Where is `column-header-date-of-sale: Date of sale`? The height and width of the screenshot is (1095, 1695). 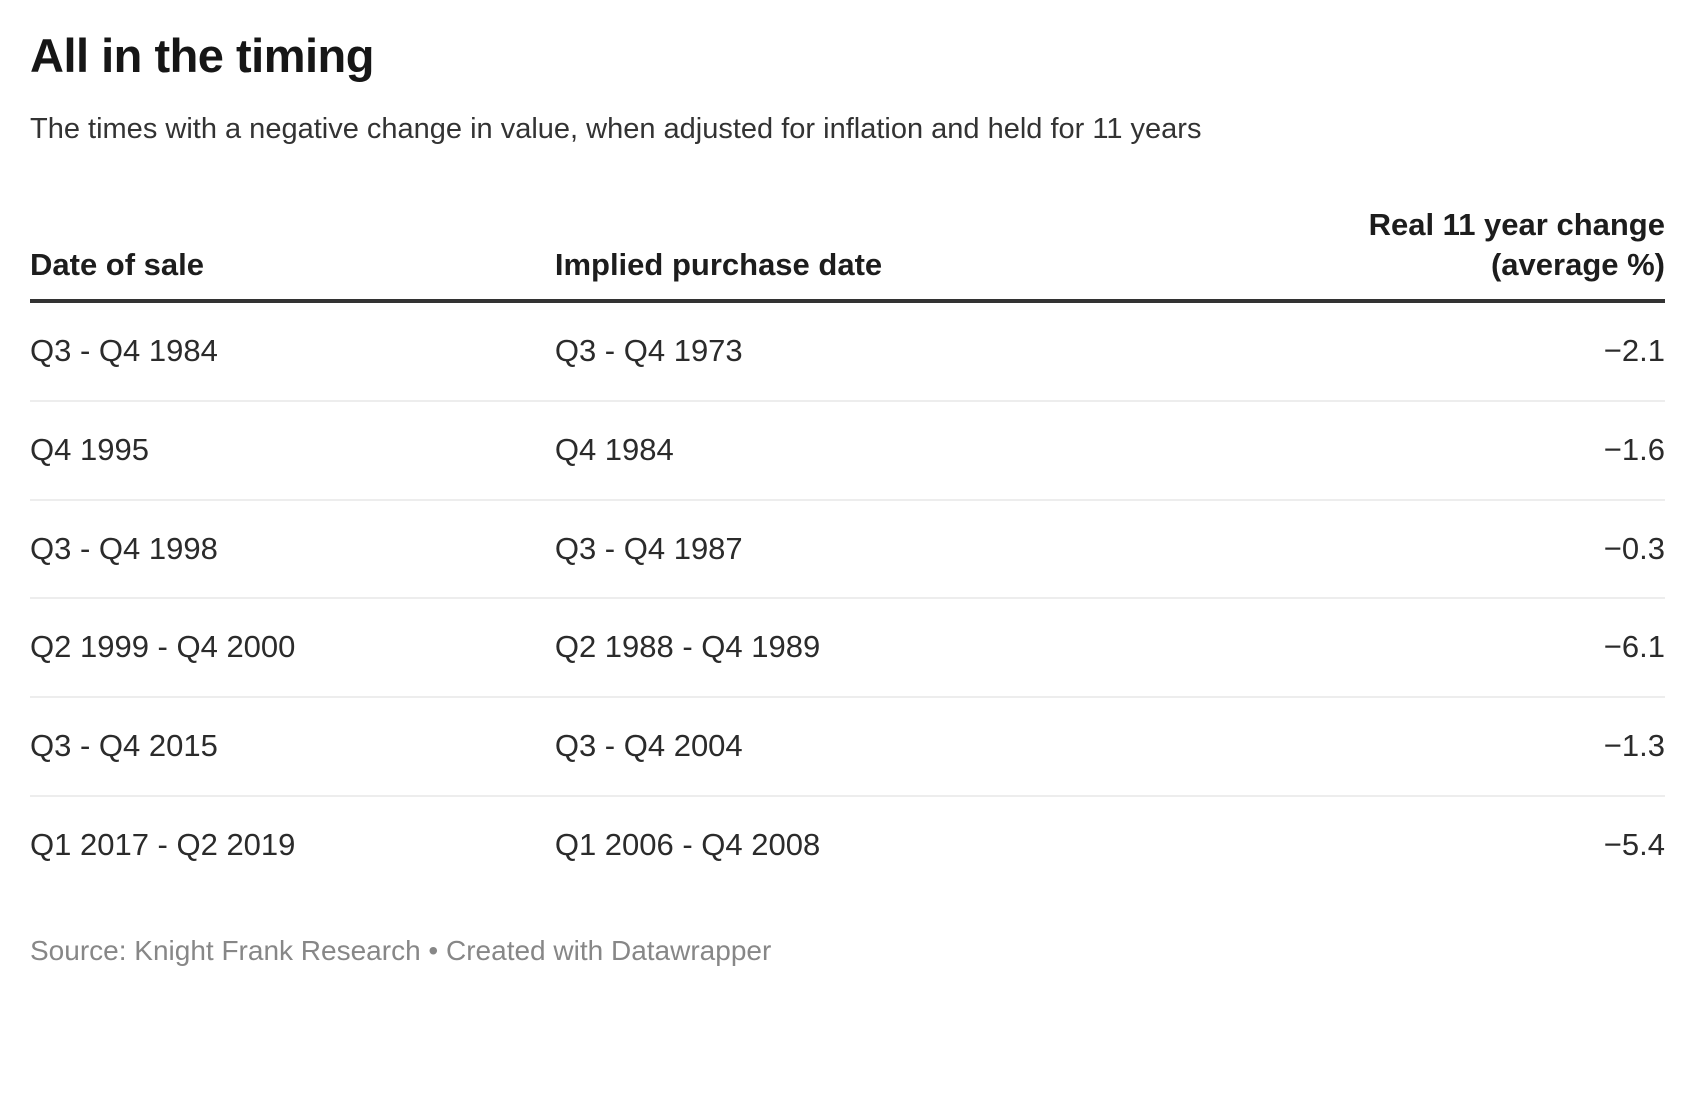 column-header-date-of-sale: Date of sale is located at coordinates (292, 254).